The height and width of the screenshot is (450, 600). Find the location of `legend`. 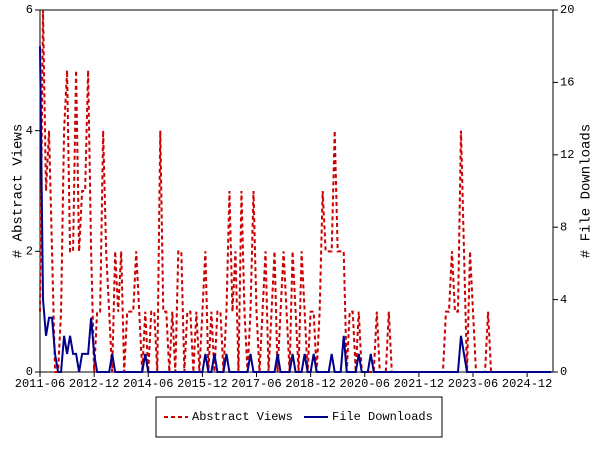

legend is located at coordinates (299, 417).